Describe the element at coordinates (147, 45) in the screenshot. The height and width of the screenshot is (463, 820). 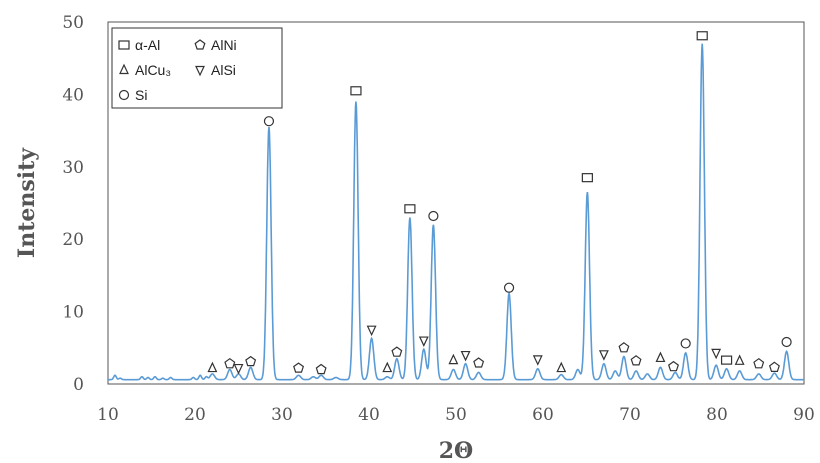
I see `legend-label: α-Al` at that location.